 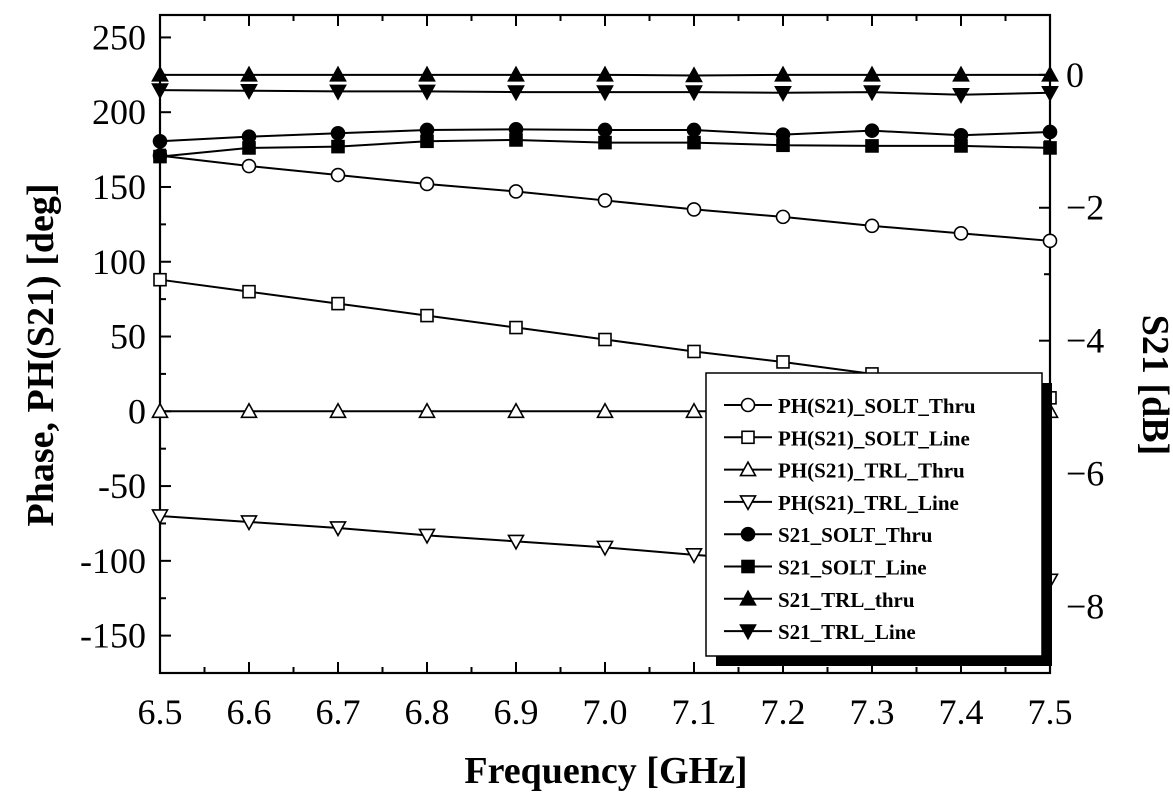 What do you see at coordinates (855, 535) in the screenshot?
I see `legend-label: S21_SOLT_Thru` at bounding box center [855, 535].